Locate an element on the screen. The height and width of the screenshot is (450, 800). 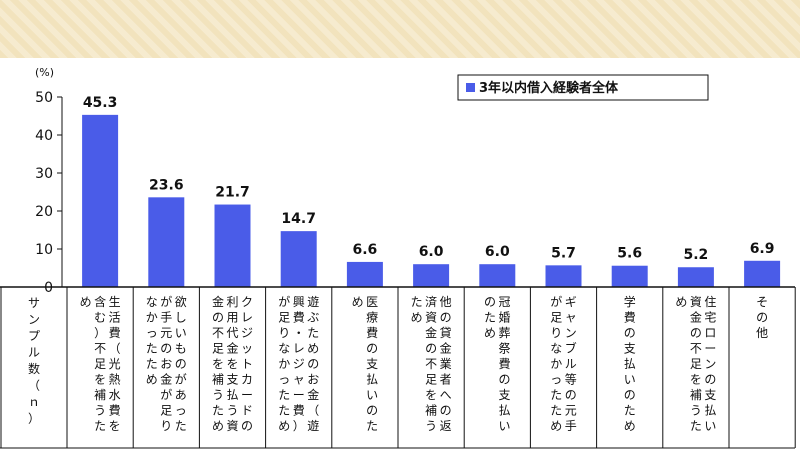
y-tick-label: 40 is located at coordinates (44, 136).